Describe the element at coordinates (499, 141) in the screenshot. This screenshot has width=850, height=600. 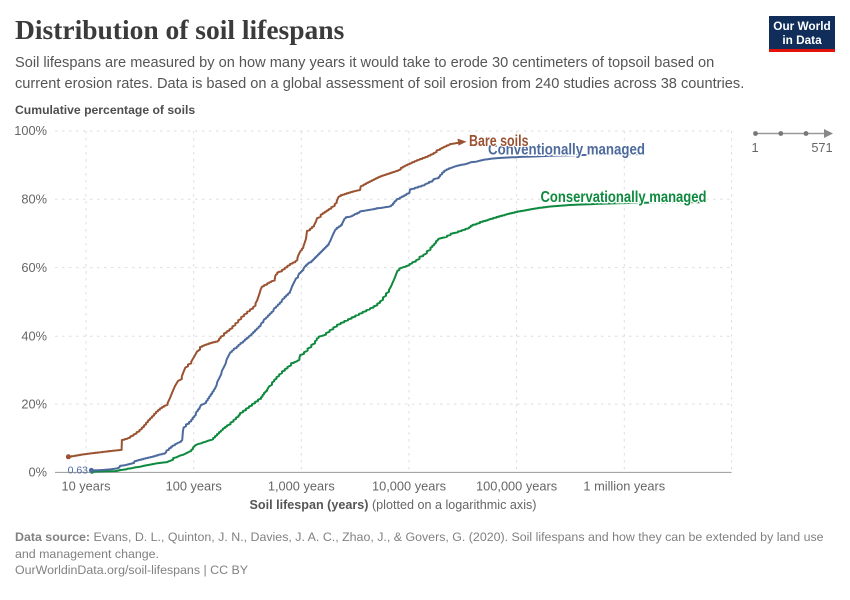
I see `svg-text: Bare soils` at that location.